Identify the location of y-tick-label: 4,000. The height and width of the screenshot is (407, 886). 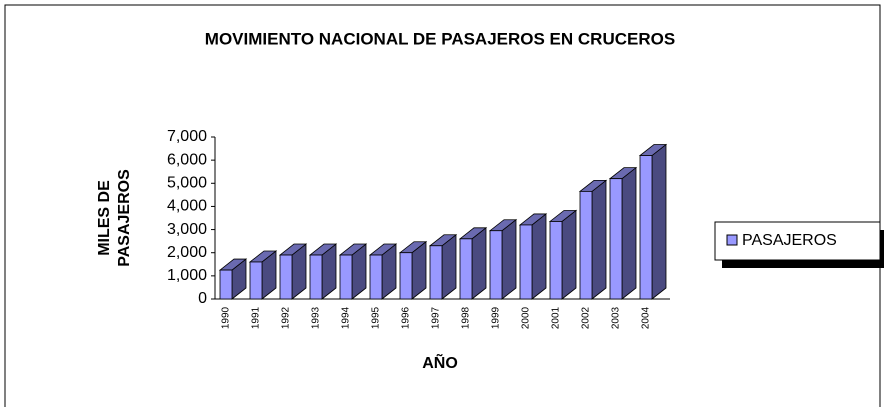
(187, 206).